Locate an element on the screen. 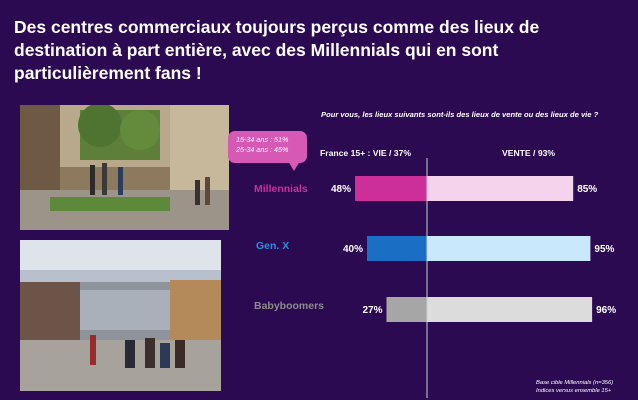  value-label-vie-babyboomers: 27% is located at coordinates (372, 310).